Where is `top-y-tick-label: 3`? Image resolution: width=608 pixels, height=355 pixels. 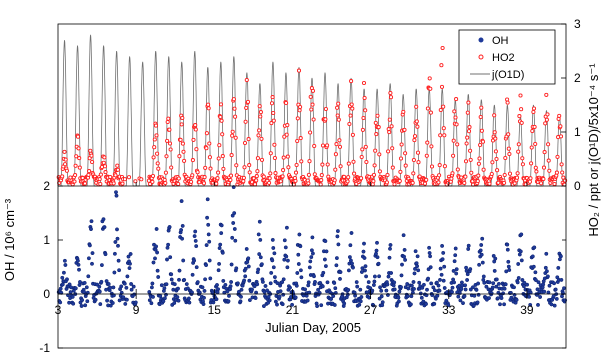
top-y-tick-label: 3 is located at coordinates (577, 24).